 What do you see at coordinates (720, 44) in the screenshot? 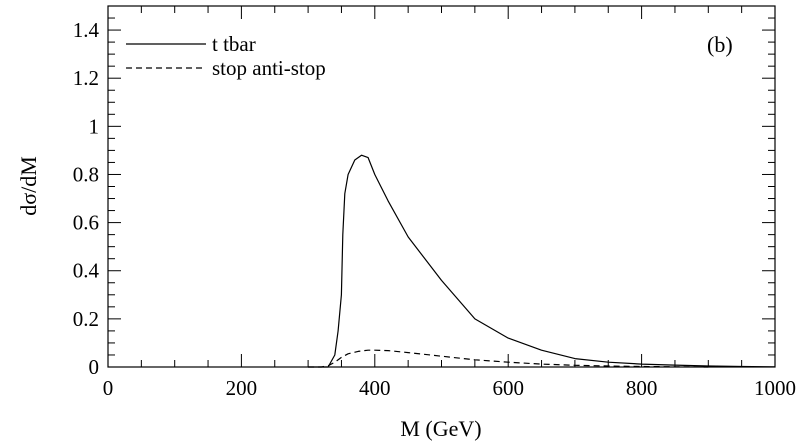
I see `panel-label: (b)` at bounding box center [720, 44].